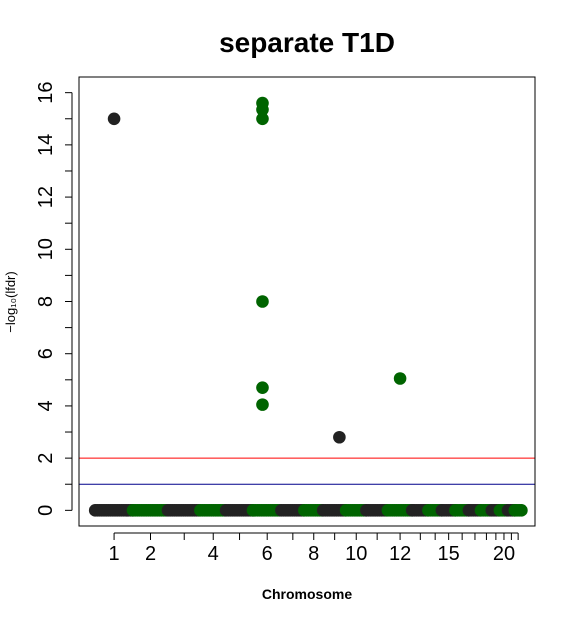 The width and height of the screenshot is (576, 624). What do you see at coordinates (307, 594) in the screenshot?
I see `x-axis-label: Chromosome` at bounding box center [307, 594].